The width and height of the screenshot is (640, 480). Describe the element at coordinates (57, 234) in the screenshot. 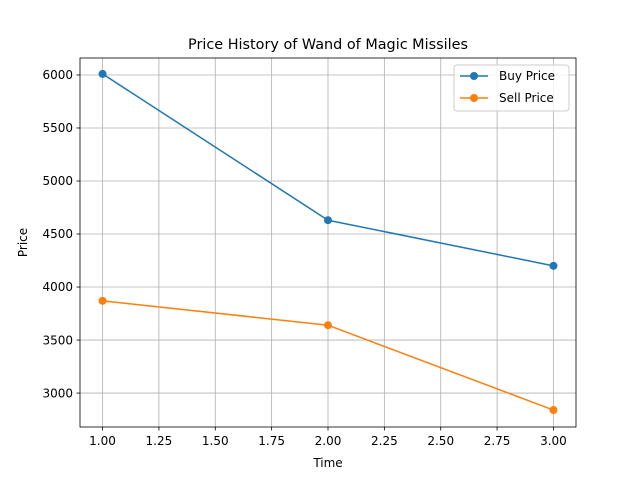

I see `y-tick-label: 4500` at that location.